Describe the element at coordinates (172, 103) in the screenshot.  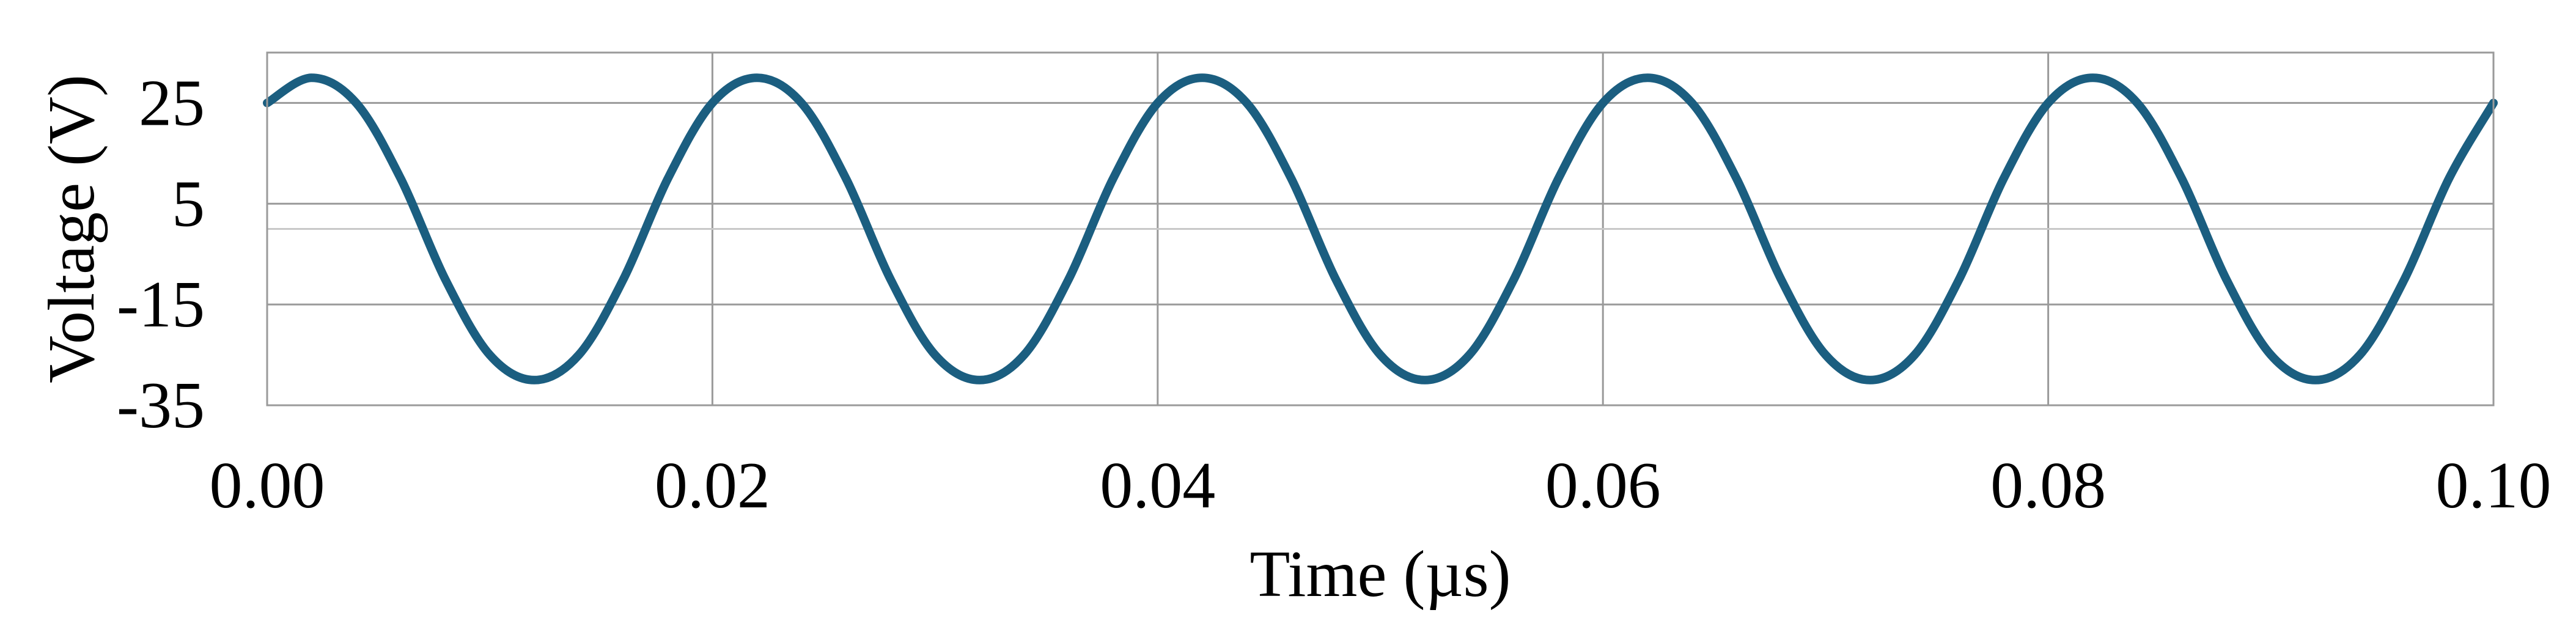
I see `y-tick-label: 25` at that location.